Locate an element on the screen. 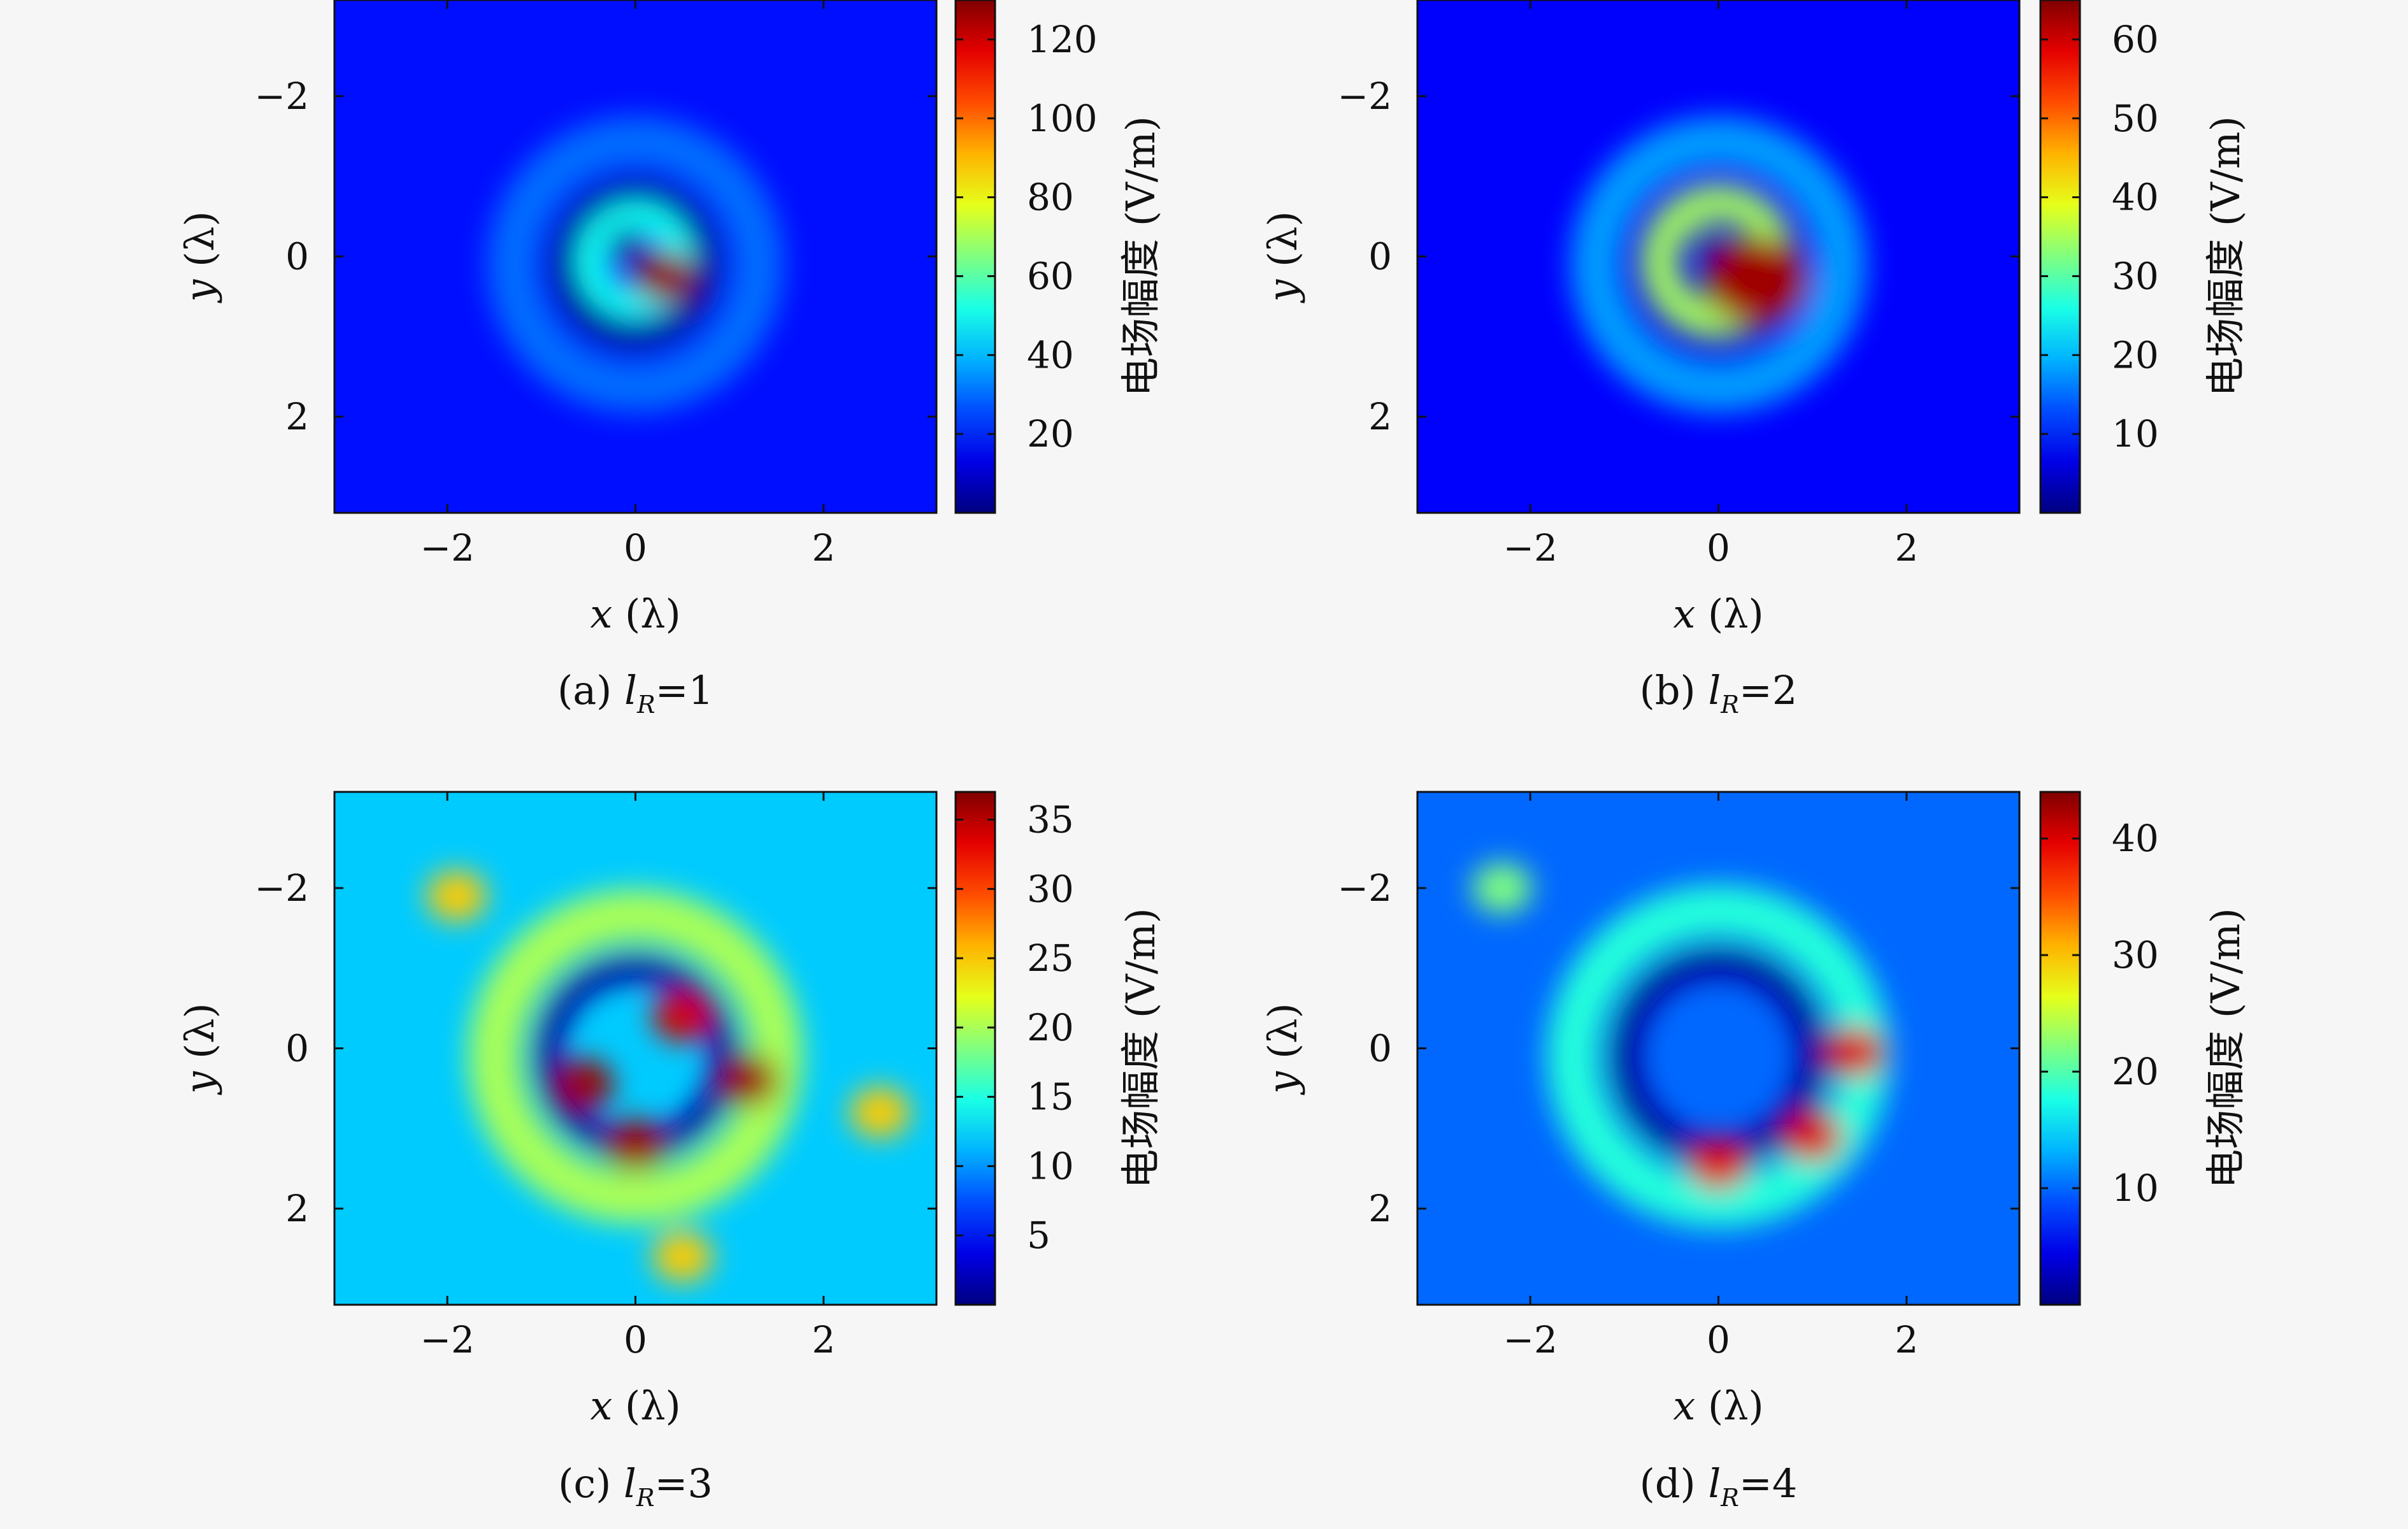  heatmap-background is located at coordinates (635, 1048).